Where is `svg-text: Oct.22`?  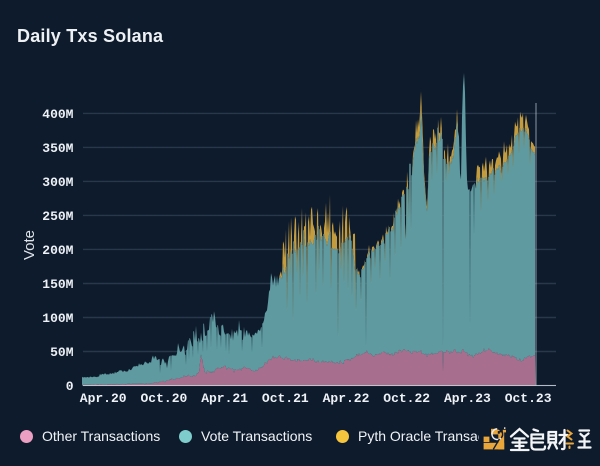
svg-text: Oct.22 is located at coordinates (406, 398).